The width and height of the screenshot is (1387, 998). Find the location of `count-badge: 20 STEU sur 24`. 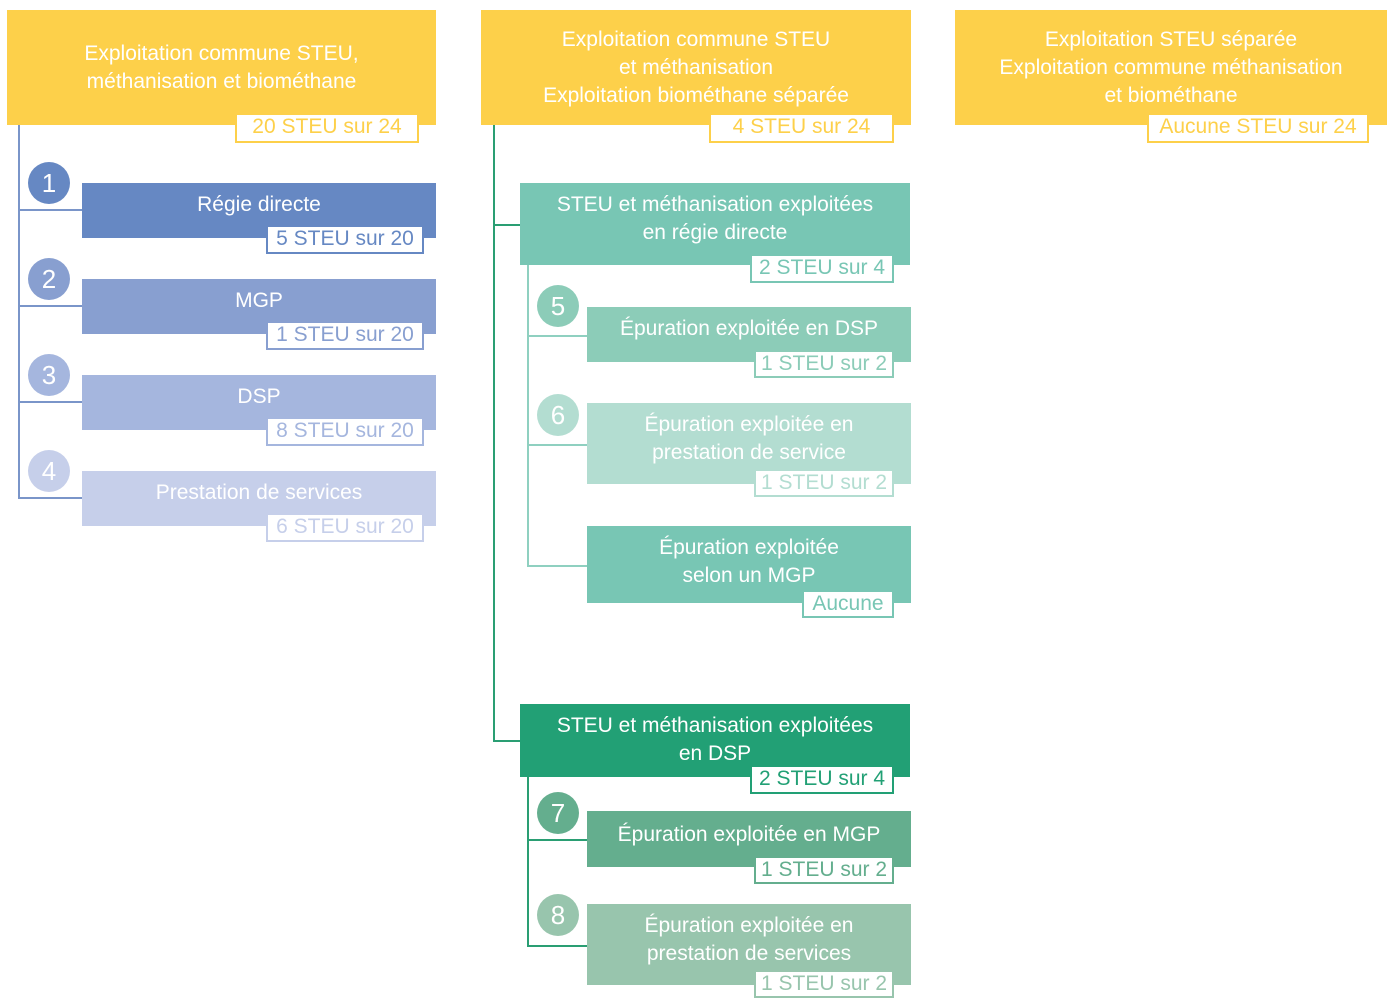

count-badge: 20 STEU sur 24 is located at coordinates (327, 128).